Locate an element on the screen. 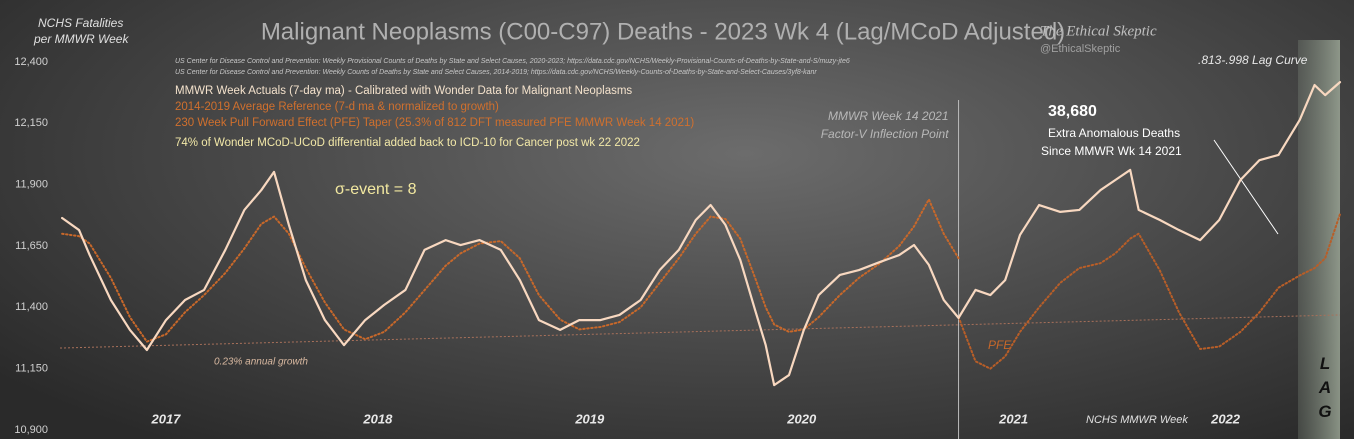  annotation-pointer is located at coordinates (1246, 187).